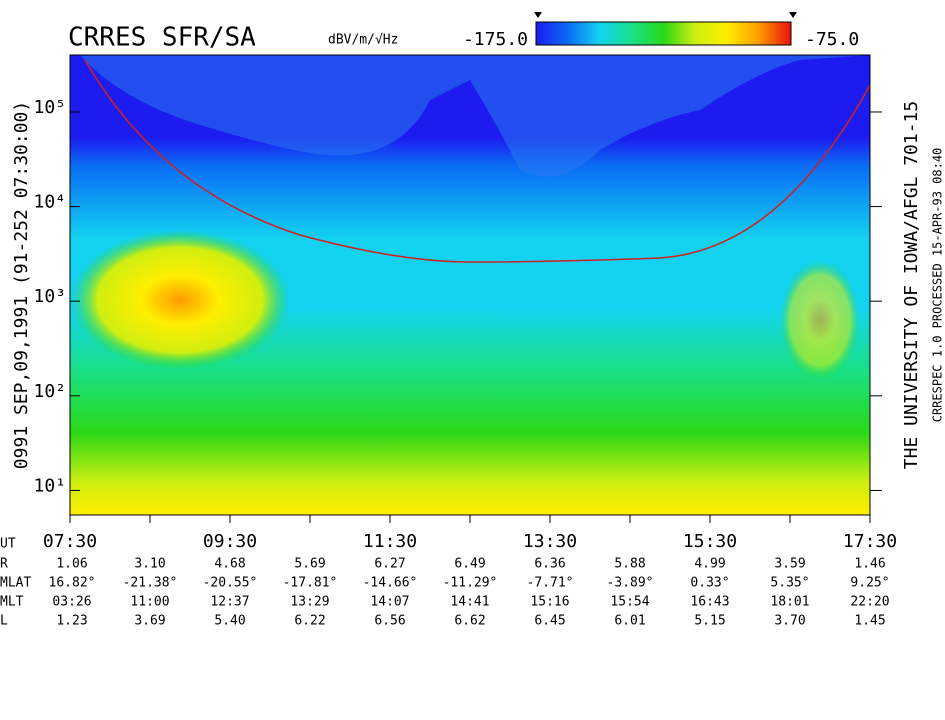 The image size is (945, 720). What do you see at coordinates (469, 602) in the screenshot?
I see `cell: 14:41` at bounding box center [469, 602].